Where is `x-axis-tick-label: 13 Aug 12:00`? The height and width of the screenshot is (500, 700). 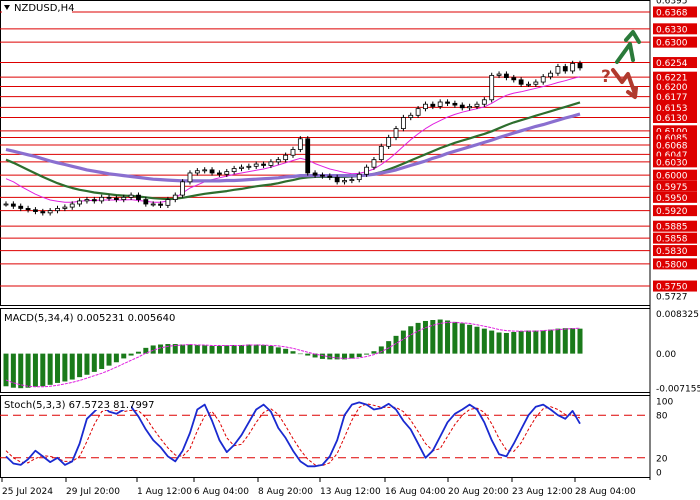
x-axis-tick-label: 13 Aug 12:00 is located at coordinates (350, 492).